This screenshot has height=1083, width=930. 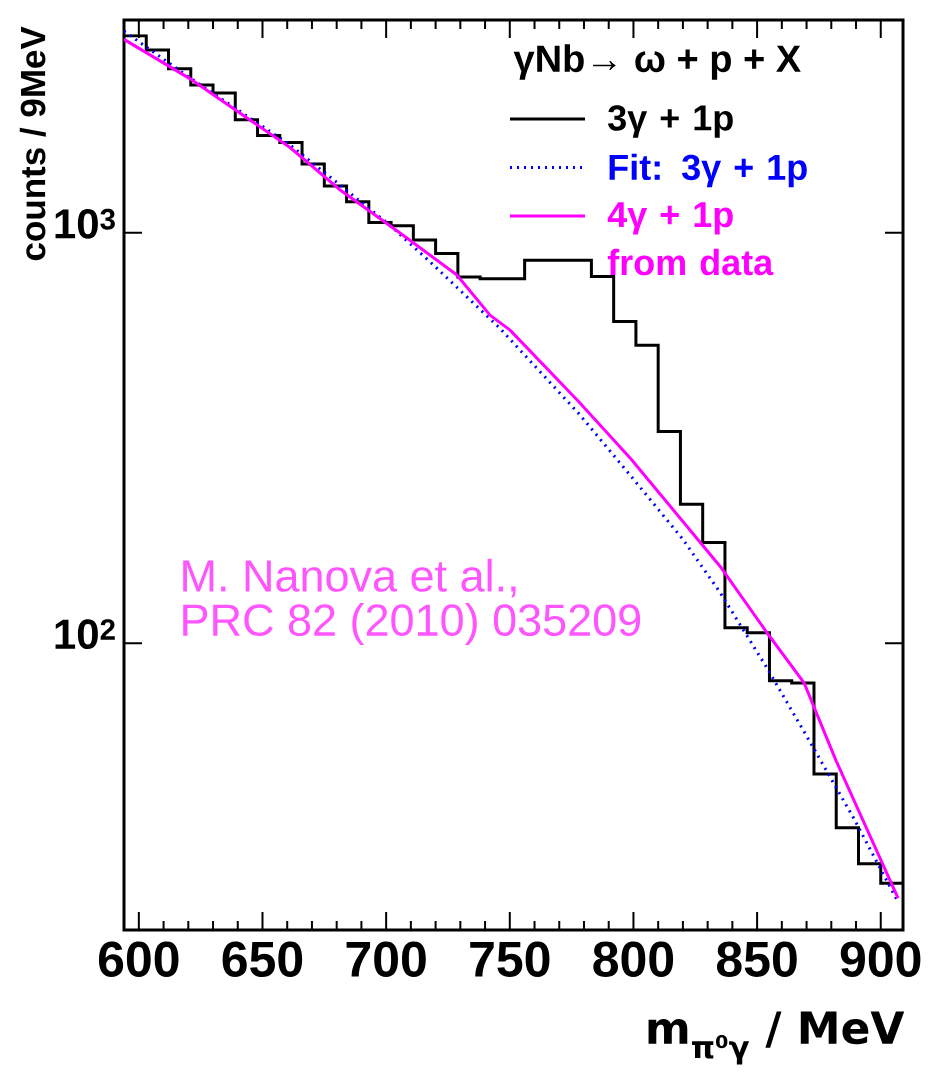 What do you see at coordinates (138, 959) in the screenshot?
I see `x-tick-label: 600` at bounding box center [138, 959].